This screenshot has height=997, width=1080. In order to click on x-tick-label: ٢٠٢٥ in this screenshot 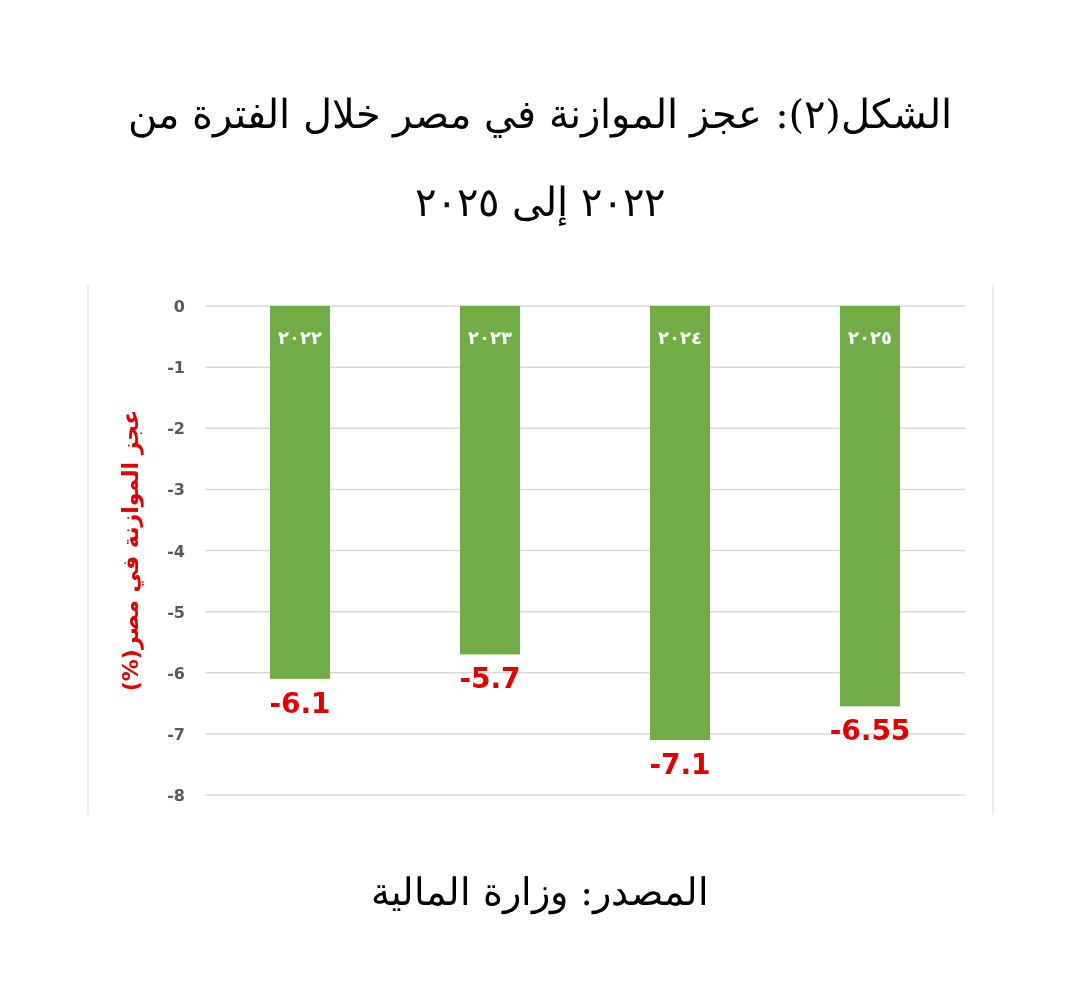, I will do `click(870, 337)`.